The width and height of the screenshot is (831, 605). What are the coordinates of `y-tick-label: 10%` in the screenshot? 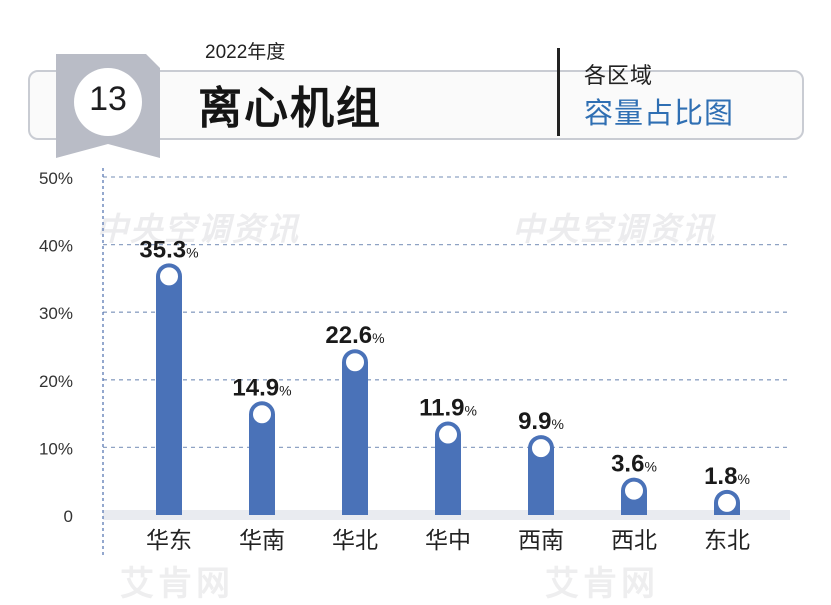 It's located at (56, 448).